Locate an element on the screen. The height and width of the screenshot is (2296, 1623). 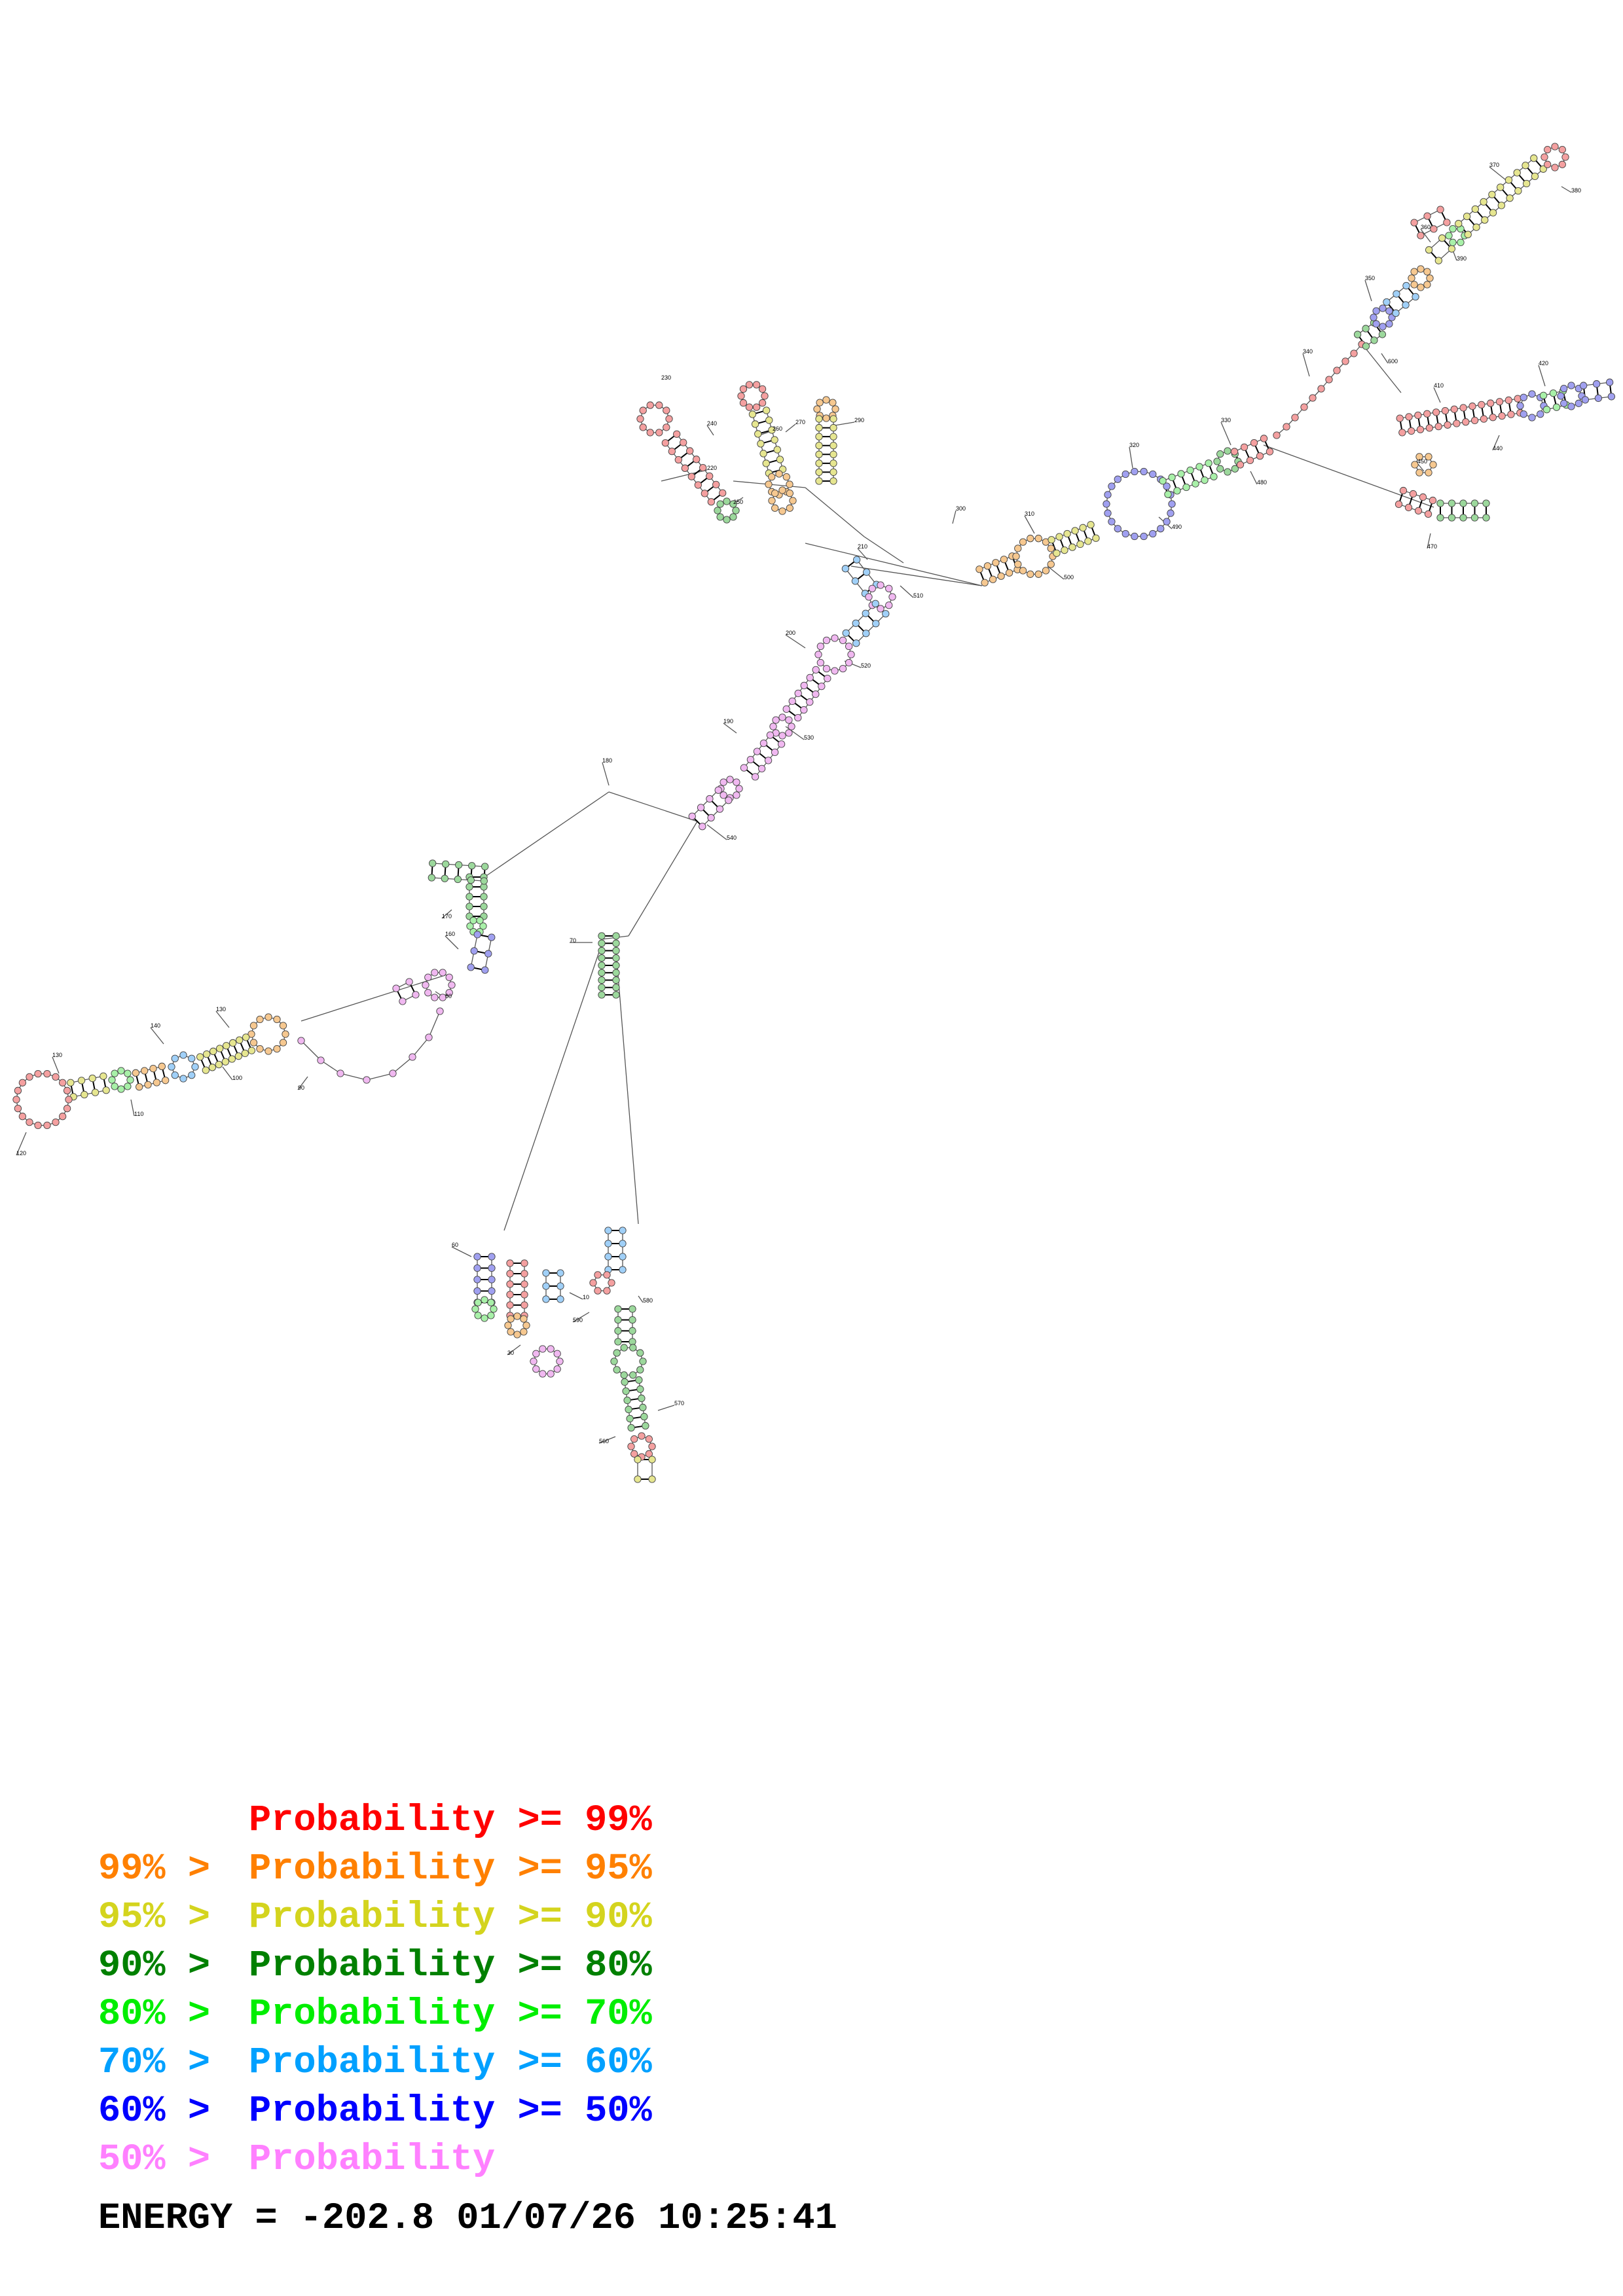
position-label: 560 is located at coordinates (604, 1441).